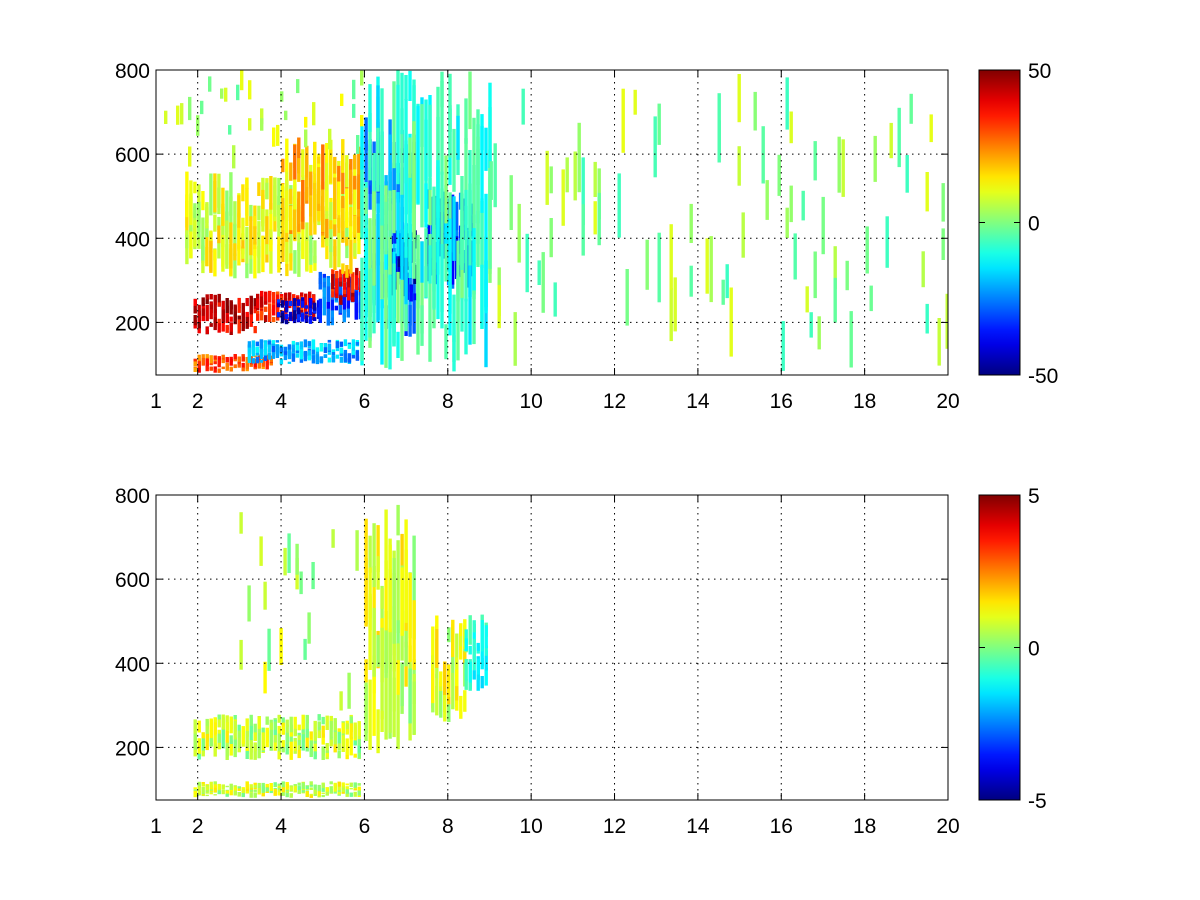  Describe the element at coordinates (530, 826) in the screenshot. I see `x-tick-label: 10` at that location.